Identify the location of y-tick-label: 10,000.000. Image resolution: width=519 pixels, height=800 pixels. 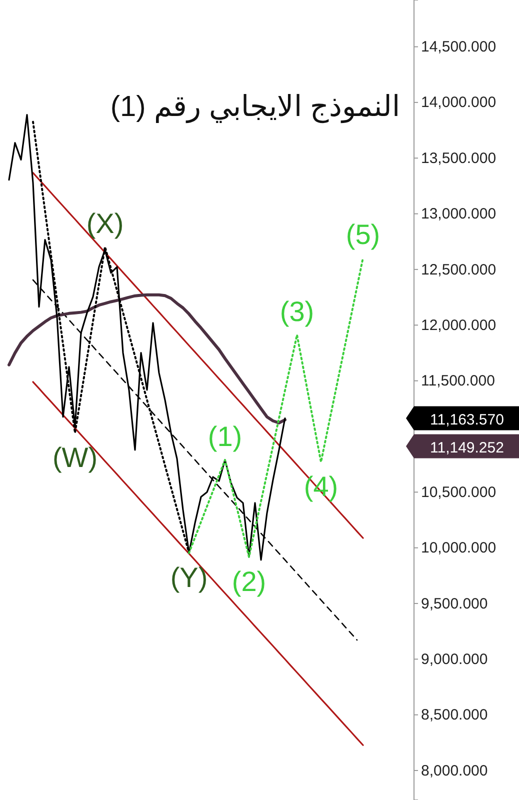
(458, 548).